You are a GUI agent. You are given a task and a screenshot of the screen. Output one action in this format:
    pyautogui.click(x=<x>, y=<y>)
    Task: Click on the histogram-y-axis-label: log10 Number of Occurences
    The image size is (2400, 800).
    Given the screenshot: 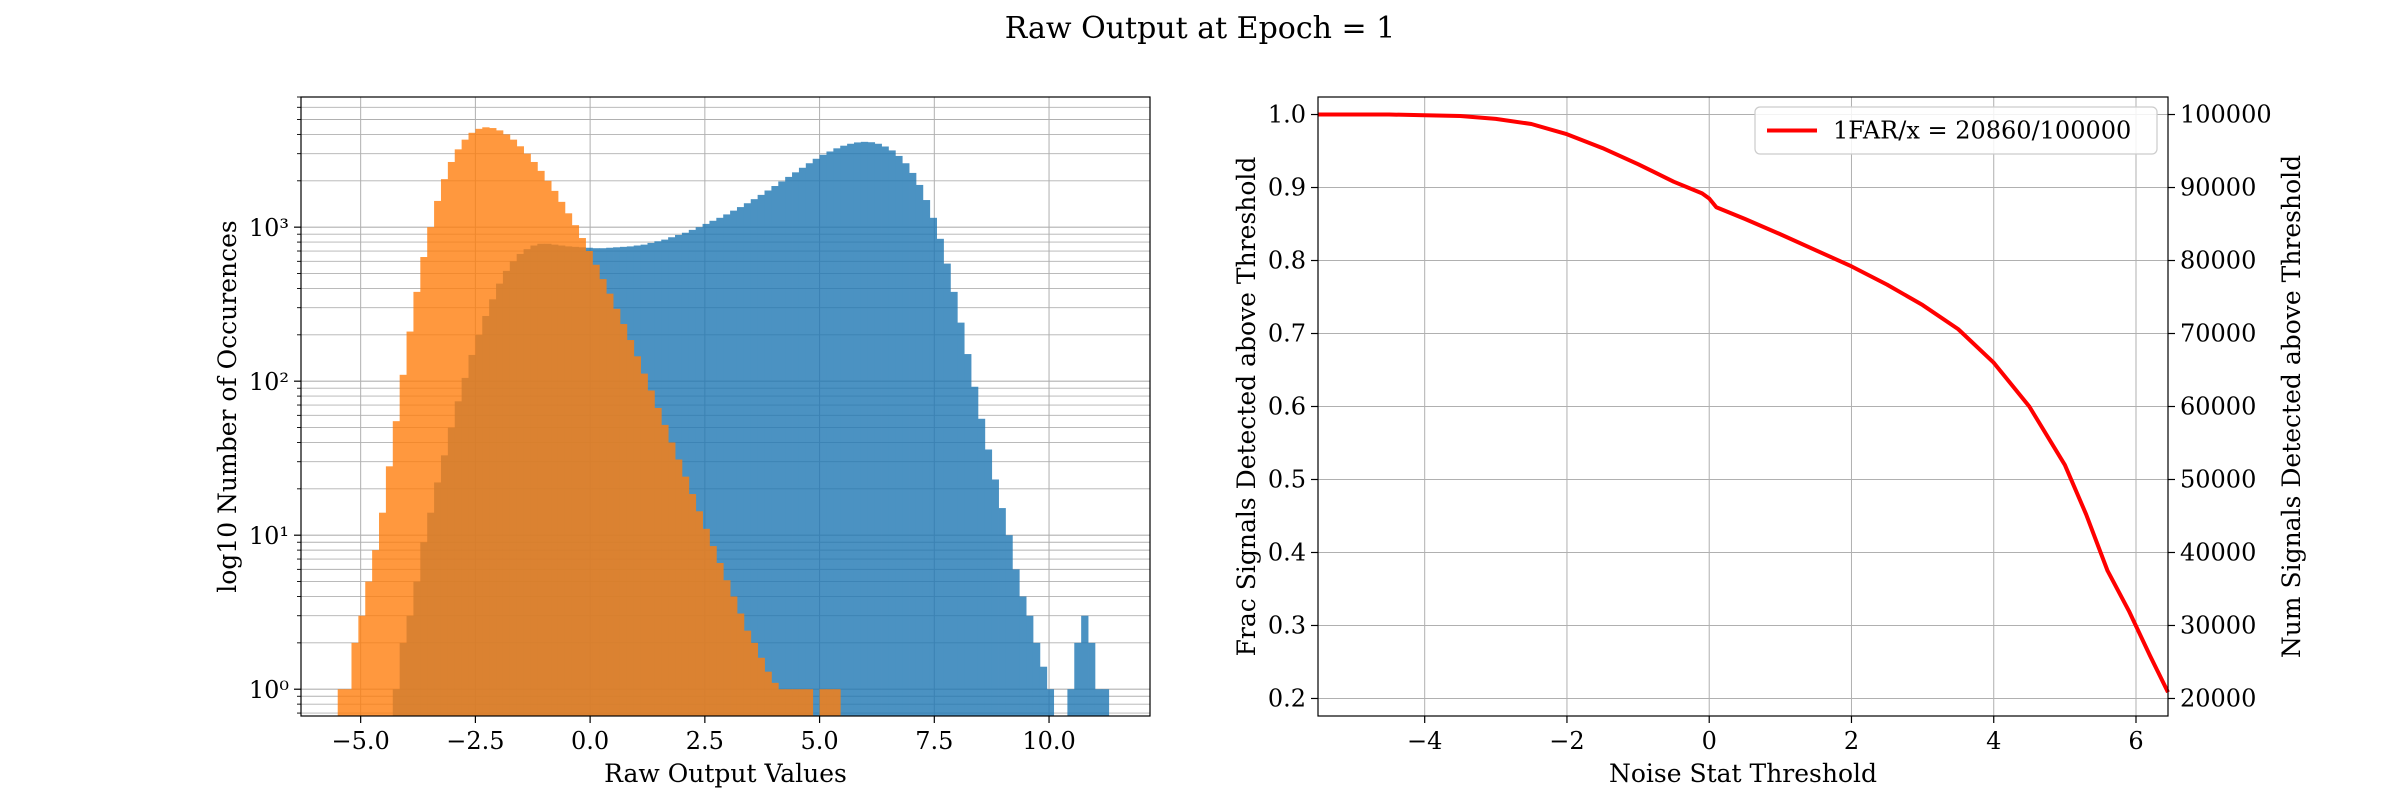 What is the action you would take?
    pyautogui.click(x=227, y=406)
    